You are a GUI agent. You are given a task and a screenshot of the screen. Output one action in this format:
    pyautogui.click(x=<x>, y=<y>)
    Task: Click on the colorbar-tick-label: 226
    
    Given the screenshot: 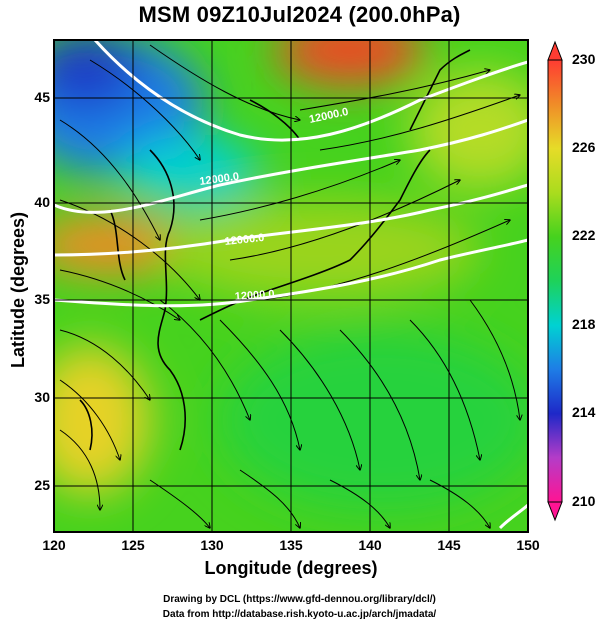 What is the action you would take?
    pyautogui.click(x=584, y=147)
    